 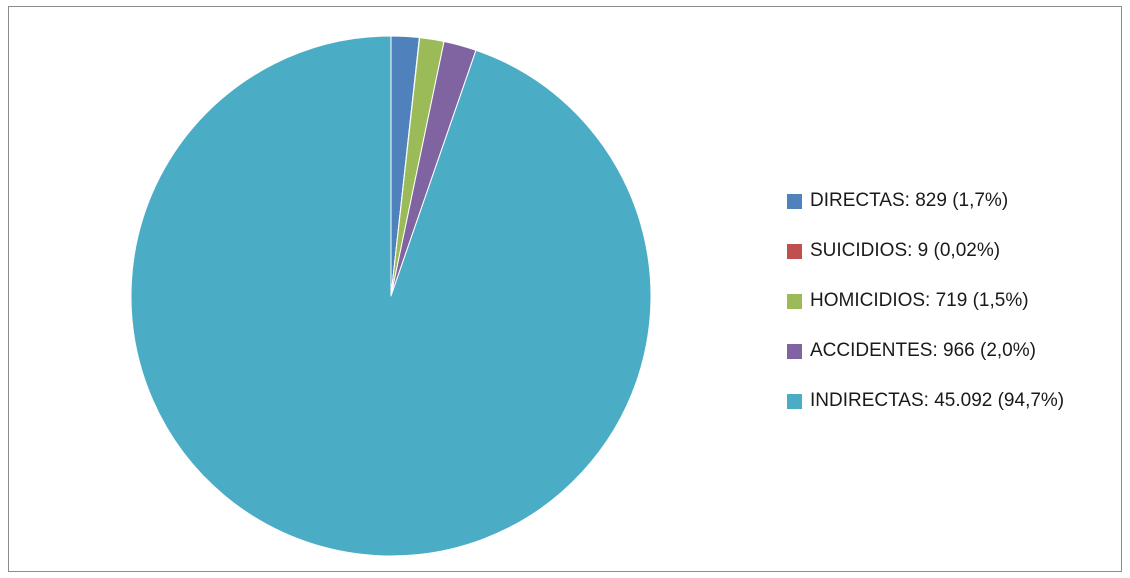 I want to click on legend-item-suicidios: SUICIDIOS: 9 (0,02%), so click(x=925, y=251).